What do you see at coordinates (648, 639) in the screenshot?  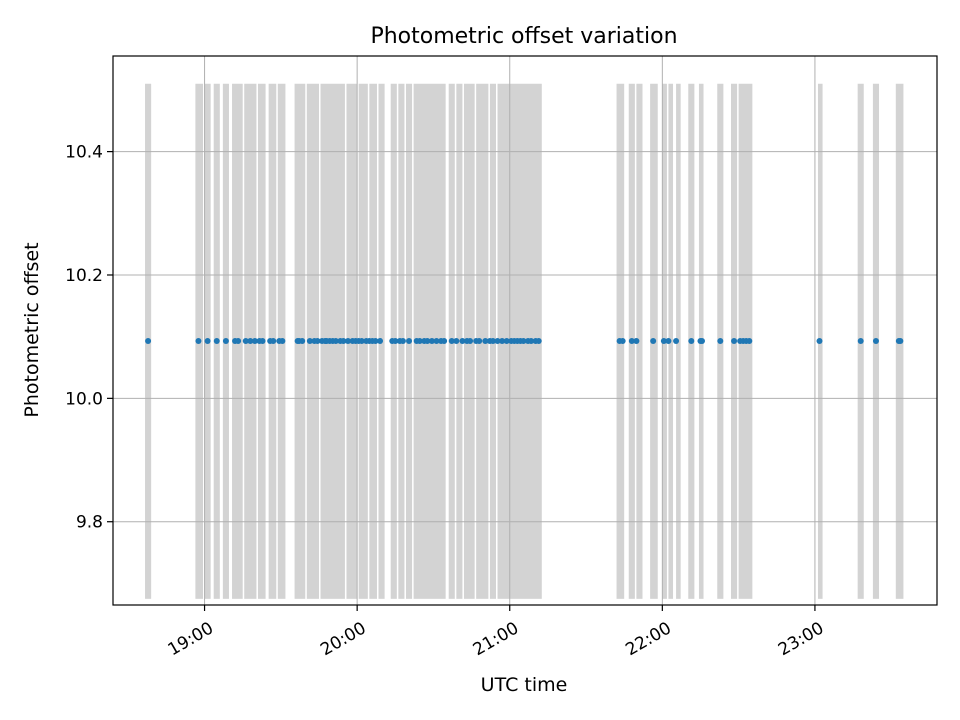 I see `x-tick-label-3: 22:00` at bounding box center [648, 639].